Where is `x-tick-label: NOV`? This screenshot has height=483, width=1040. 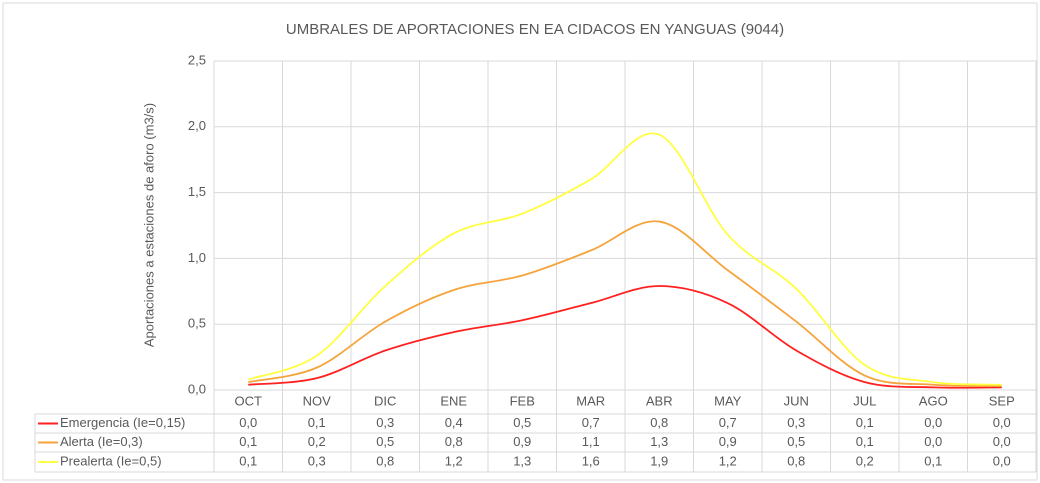 x-tick-label: NOV is located at coordinates (317, 400).